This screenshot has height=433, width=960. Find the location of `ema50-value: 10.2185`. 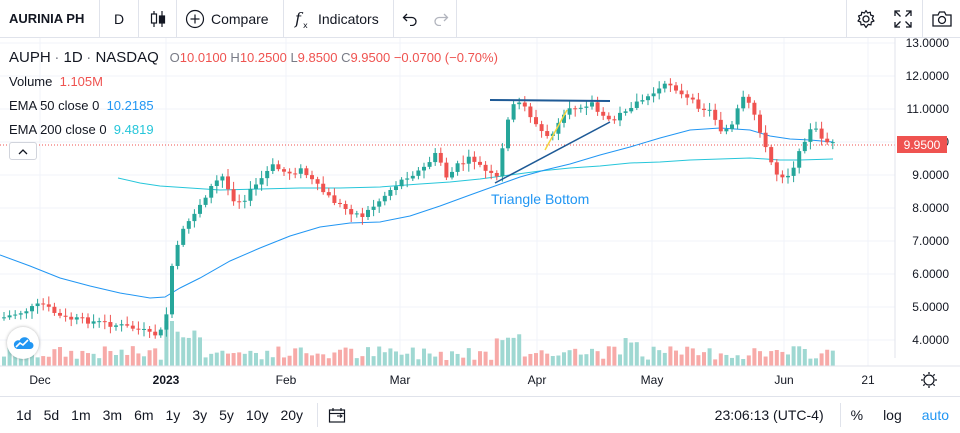

ema50-value: 10.2185 is located at coordinates (130, 105).